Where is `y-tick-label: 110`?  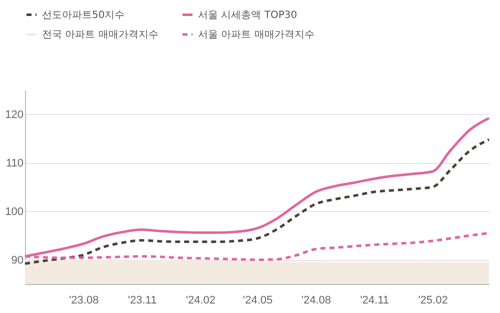 y-tick-label: 110 is located at coordinates (15, 163).